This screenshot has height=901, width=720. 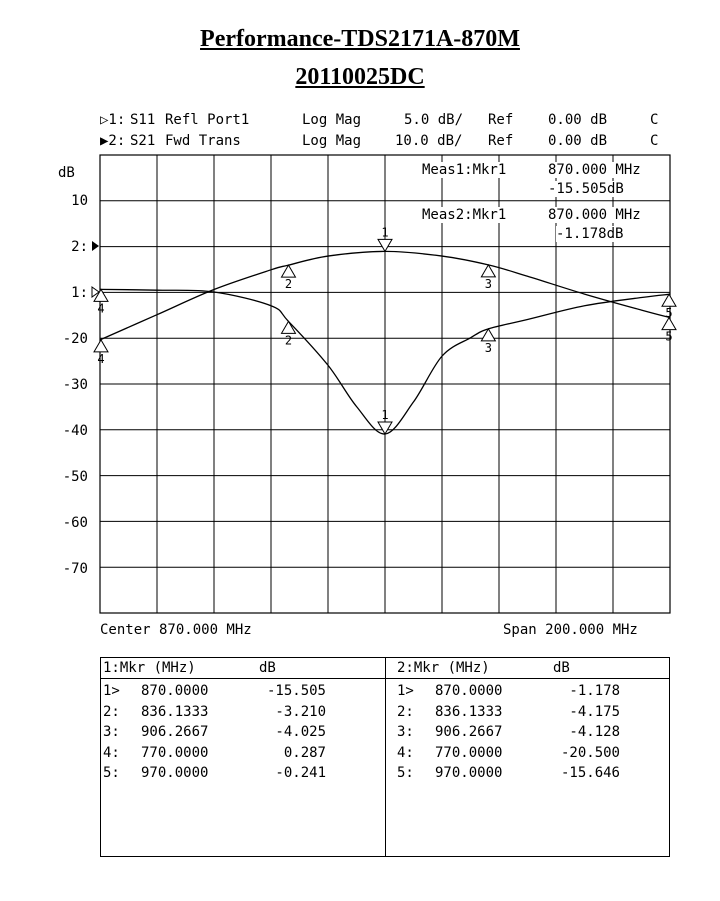 What do you see at coordinates (95, 292) in the screenshot?
I see `ref-1-arrow-icon` at bounding box center [95, 292].